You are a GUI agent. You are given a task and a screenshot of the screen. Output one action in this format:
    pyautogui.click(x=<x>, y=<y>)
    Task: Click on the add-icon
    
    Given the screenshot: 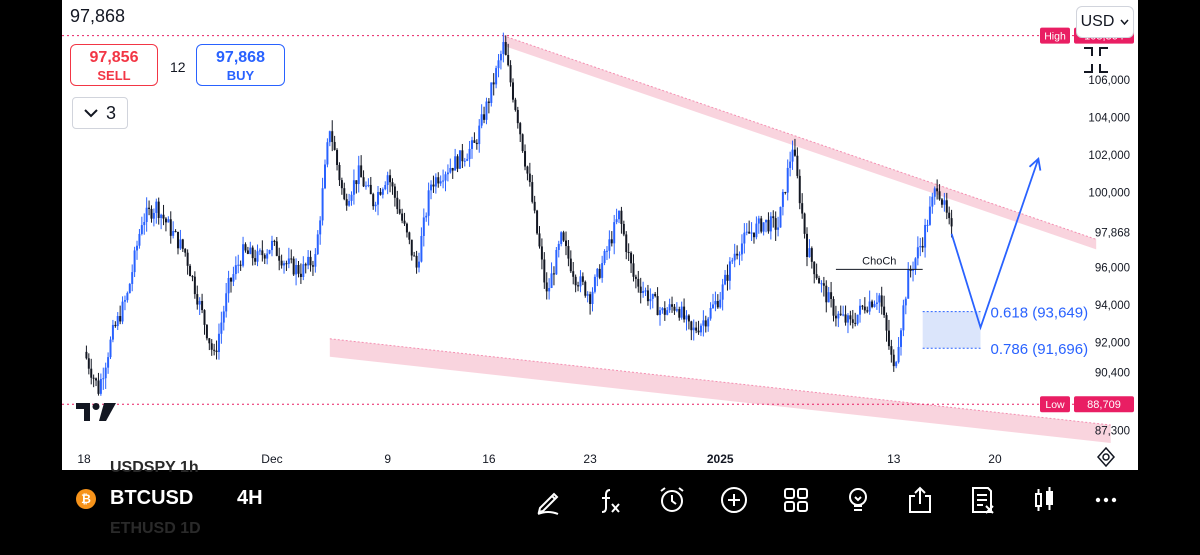 What is the action you would take?
    pyautogui.click(x=734, y=500)
    